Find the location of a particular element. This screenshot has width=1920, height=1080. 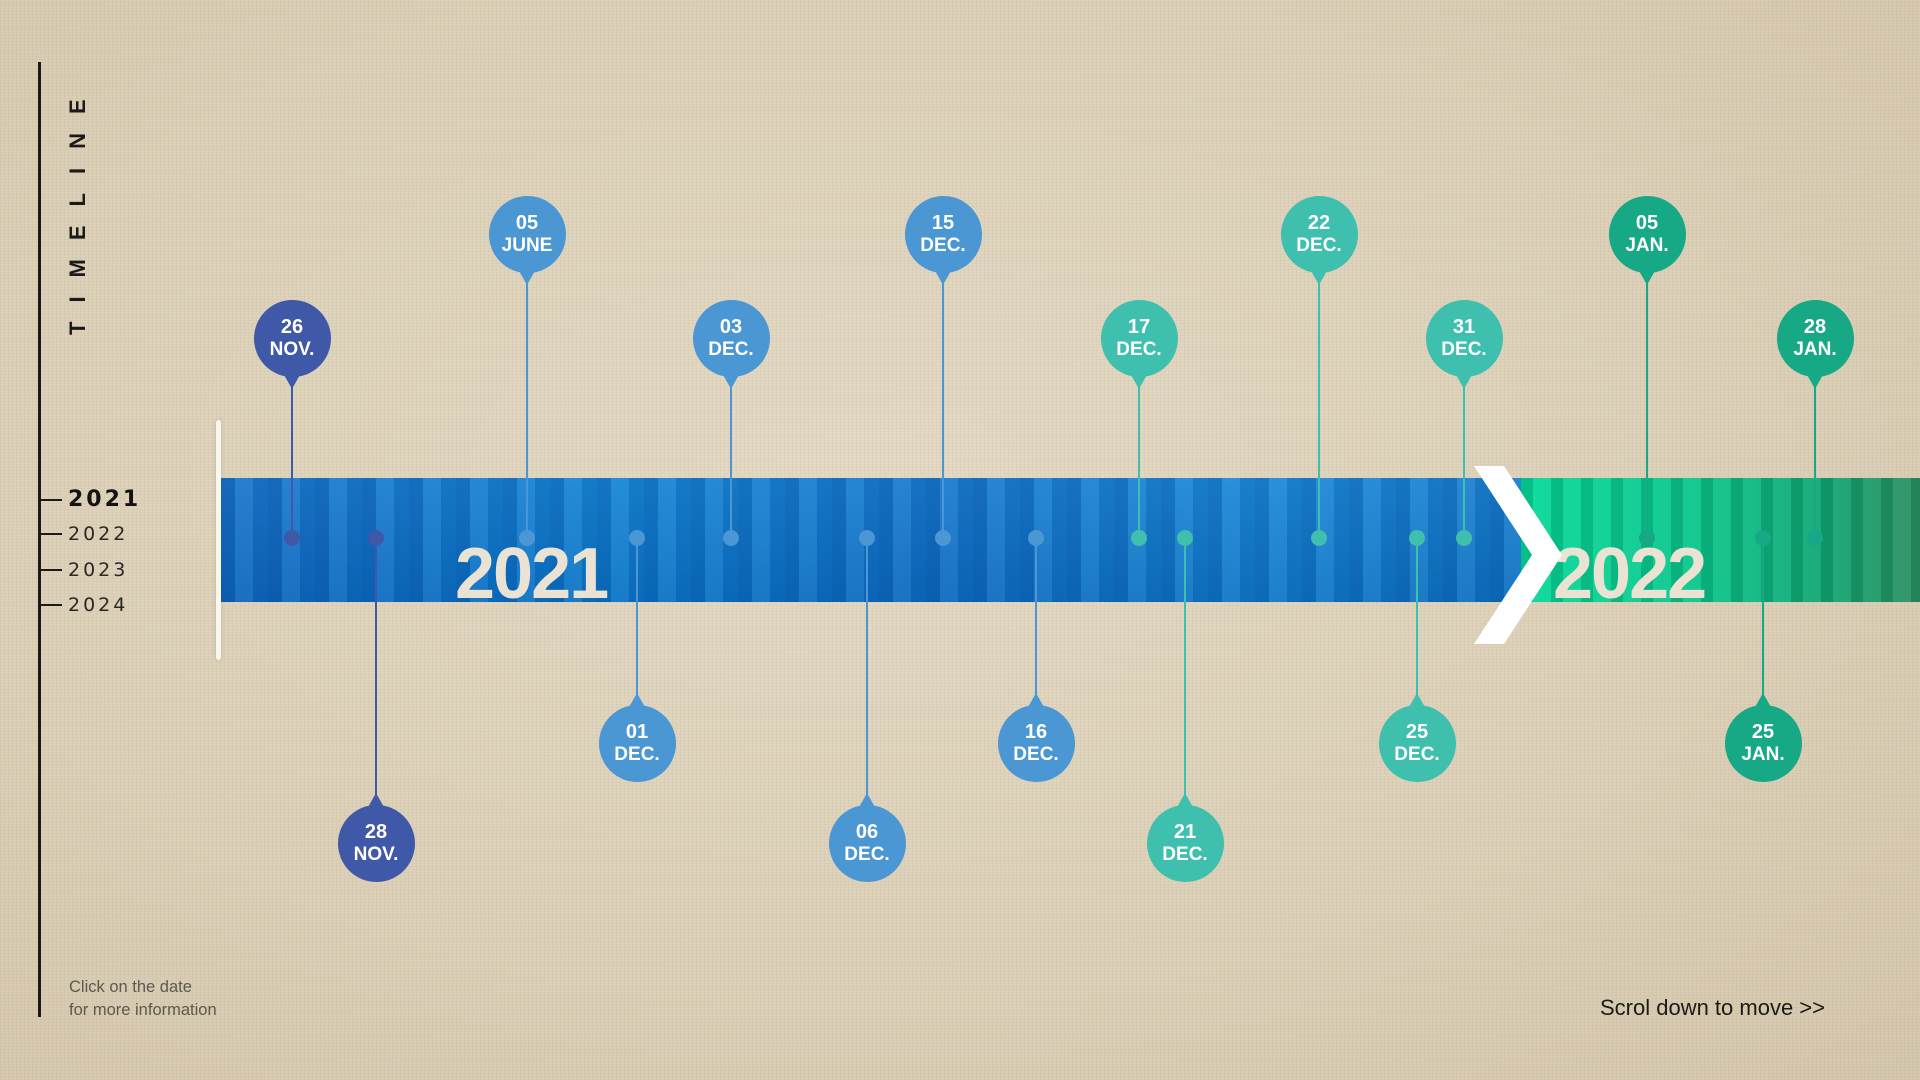

click-hint-line-2: for more information is located at coordinates (143, 1010).